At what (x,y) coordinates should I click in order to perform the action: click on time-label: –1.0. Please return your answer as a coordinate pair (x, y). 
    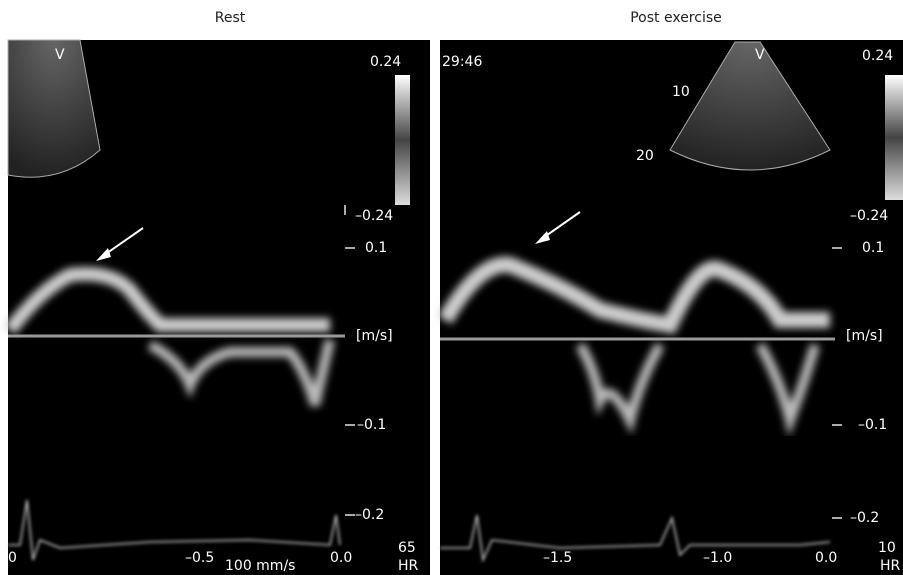
    Looking at the image, I should click on (717, 558).